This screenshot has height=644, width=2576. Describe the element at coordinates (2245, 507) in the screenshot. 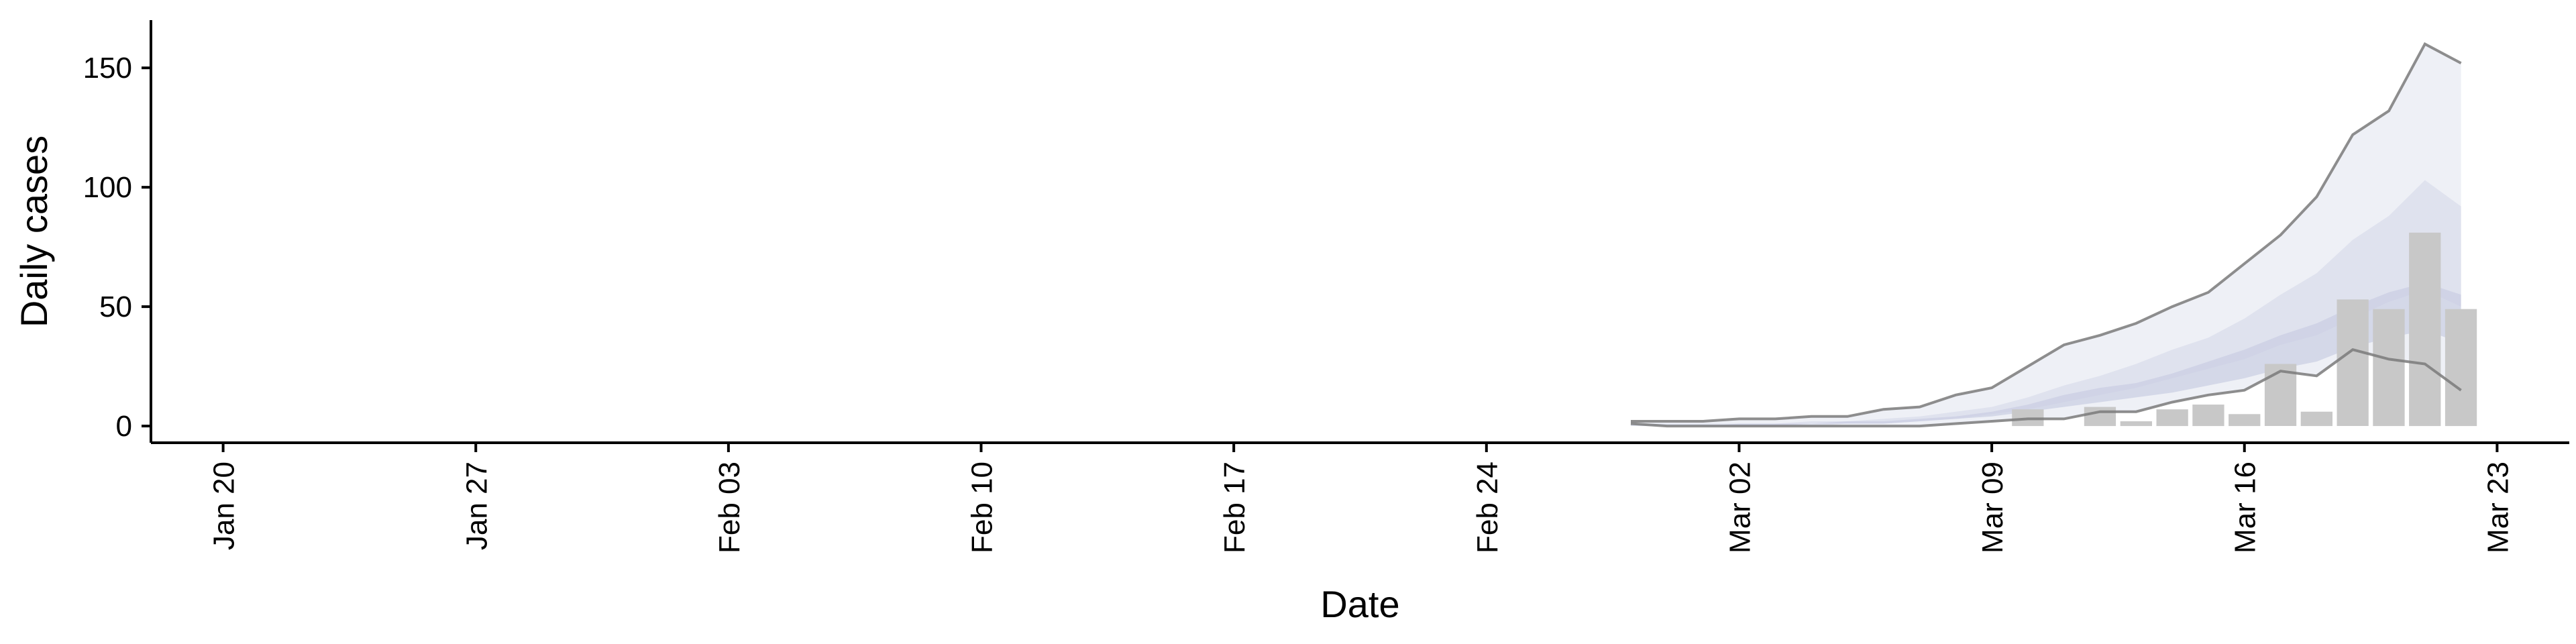

I see `x-tick-label: Mar 16` at that location.